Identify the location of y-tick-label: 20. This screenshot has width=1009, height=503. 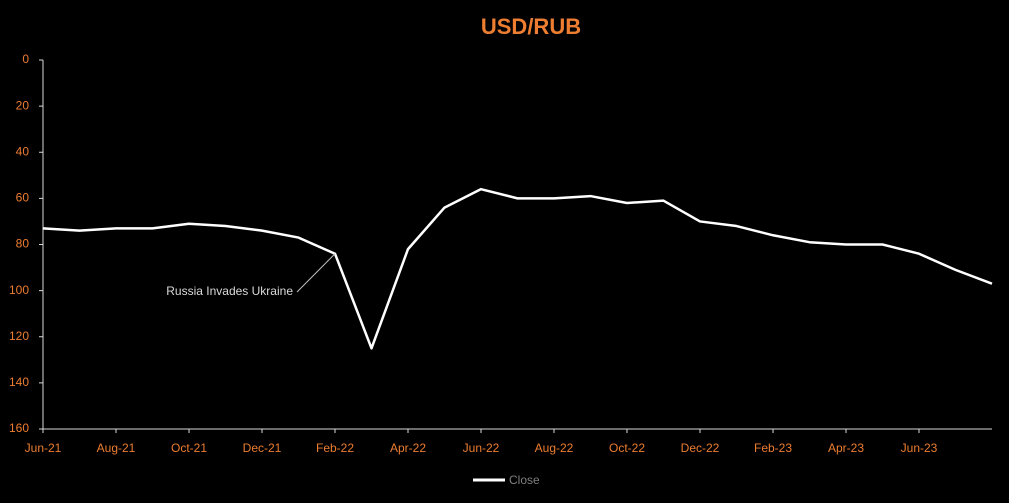
(23, 105).